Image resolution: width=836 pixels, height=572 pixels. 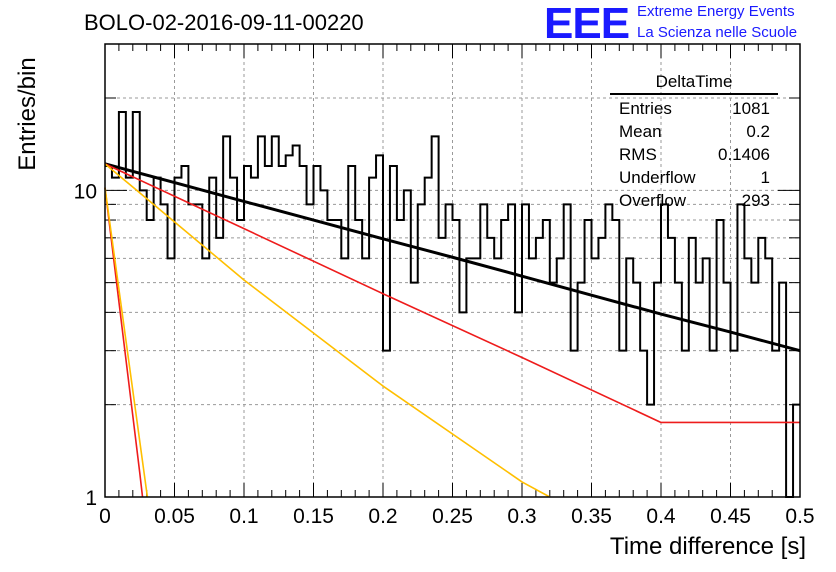 I want to click on stats-label: Overflow, so click(x=653, y=200).